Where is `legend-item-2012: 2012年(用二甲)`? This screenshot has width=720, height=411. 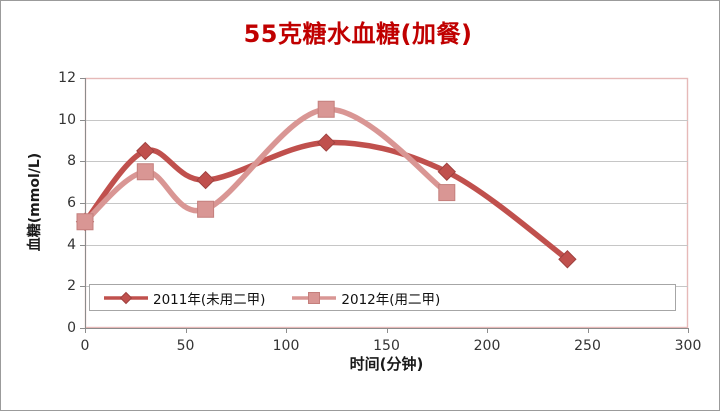
legend-item-2012: 2012年(用二甲) is located at coordinates (365, 298).